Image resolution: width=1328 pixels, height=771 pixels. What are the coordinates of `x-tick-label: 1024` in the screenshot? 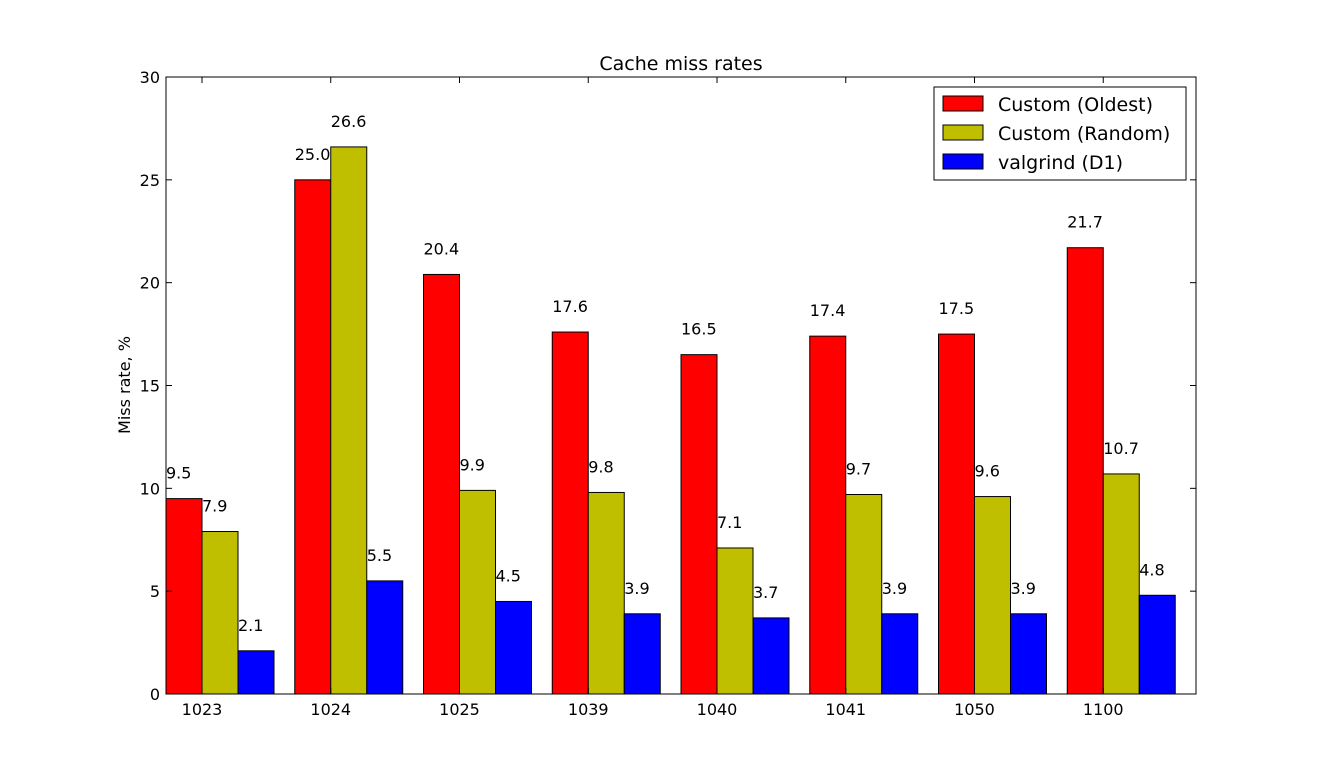 It's located at (330, 709).